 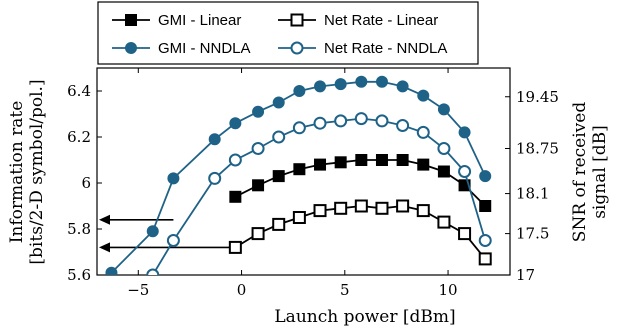 I want to click on series-line, so click(x=360, y=232).